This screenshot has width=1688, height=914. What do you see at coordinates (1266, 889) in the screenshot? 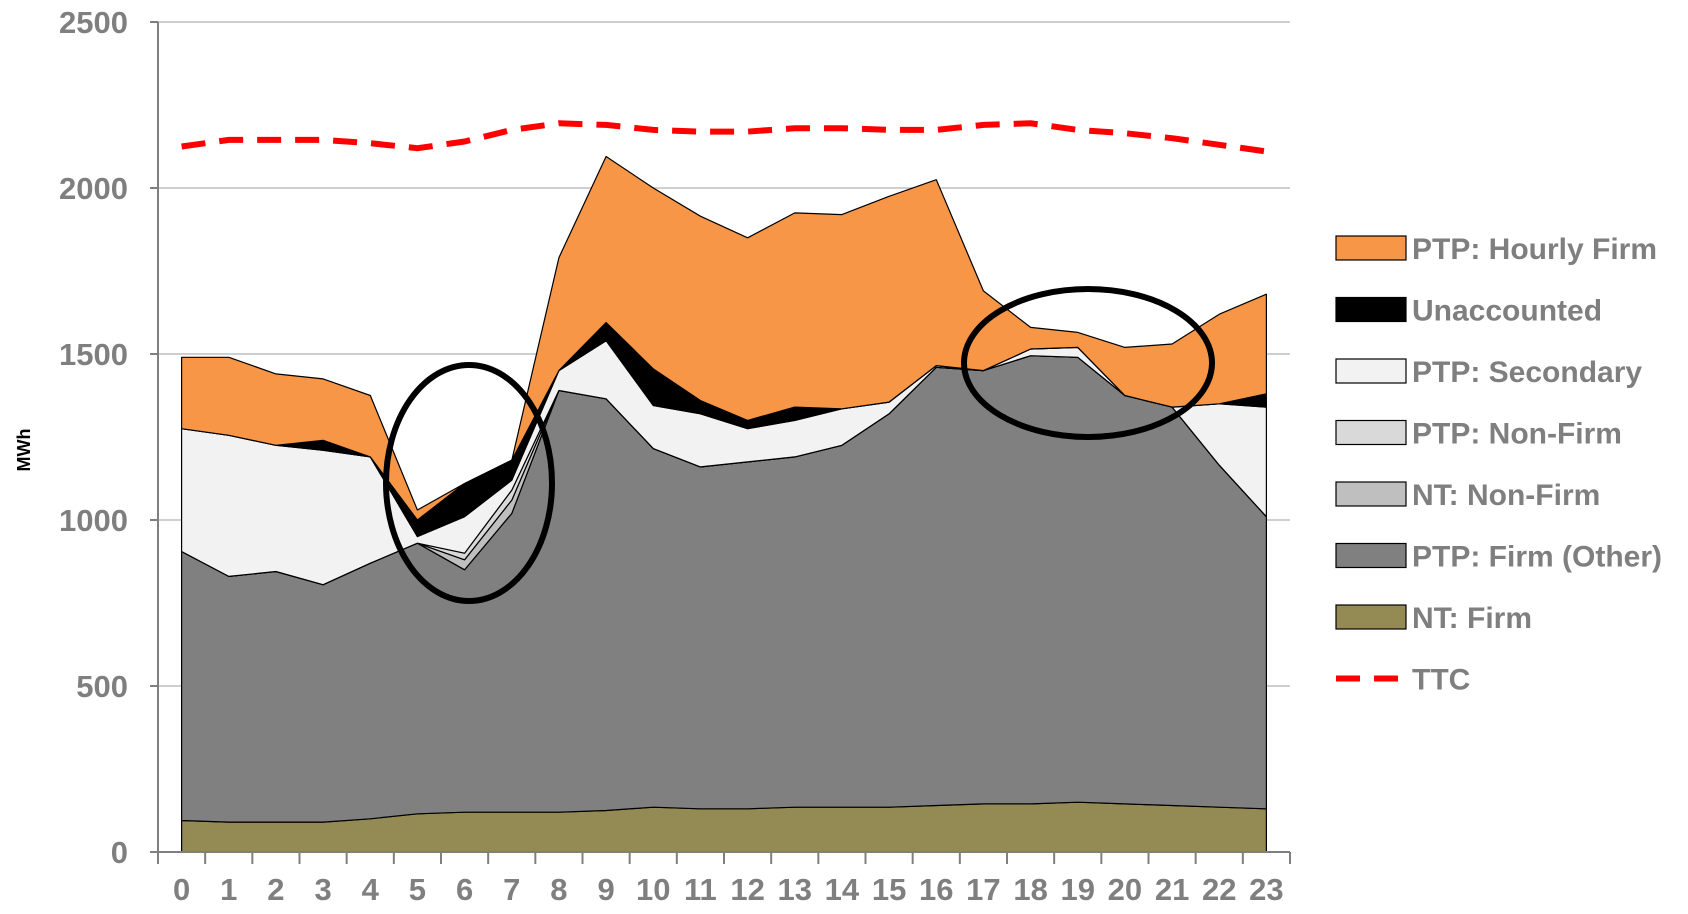
I see `x-tick-label: 23` at bounding box center [1266, 889].